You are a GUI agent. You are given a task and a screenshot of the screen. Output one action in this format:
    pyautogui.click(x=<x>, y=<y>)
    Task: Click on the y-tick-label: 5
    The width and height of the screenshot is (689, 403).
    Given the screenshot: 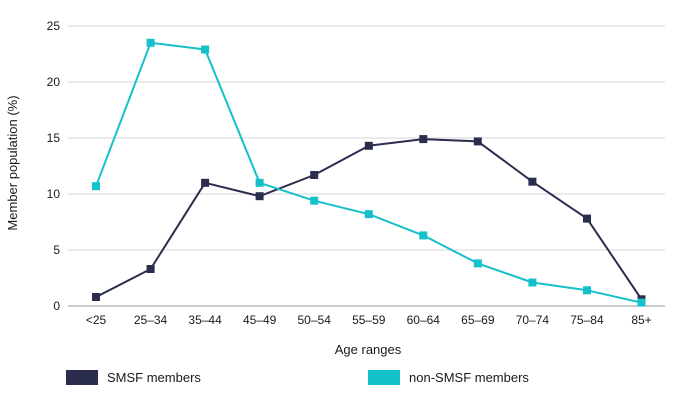 What is the action you would take?
    pyautogui.click(x=56, y=250)
    